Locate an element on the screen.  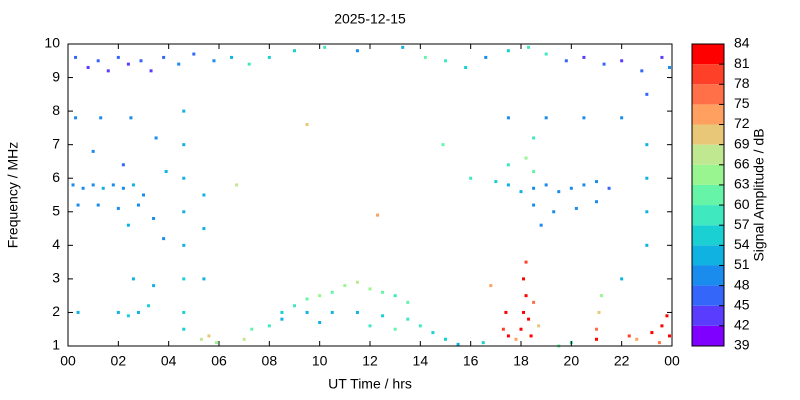
x-tick-label: 12 is located at coordinates (370, 361).